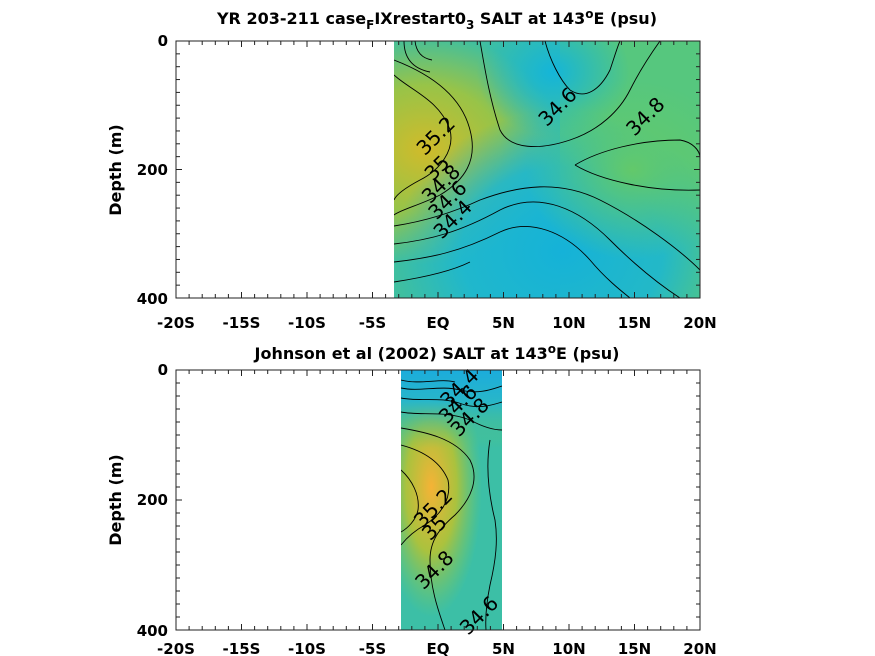  I want to click on x-tick-labels-1: -20S -15S -10S -5S EQ 5N 10N 15N 20N, so click(437, 323).